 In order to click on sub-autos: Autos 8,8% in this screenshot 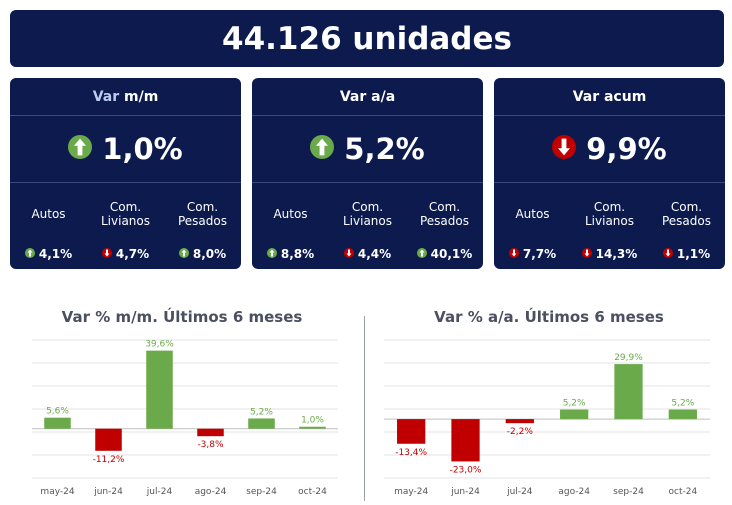, I will do `click(290, 226)`.